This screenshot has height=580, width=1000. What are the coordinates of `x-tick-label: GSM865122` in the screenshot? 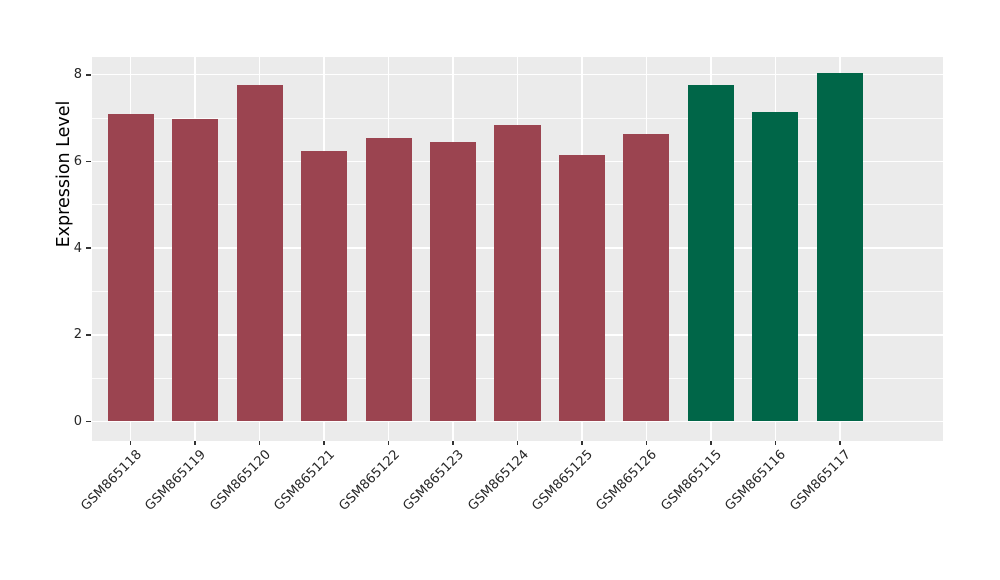 It's located at (369, 480).